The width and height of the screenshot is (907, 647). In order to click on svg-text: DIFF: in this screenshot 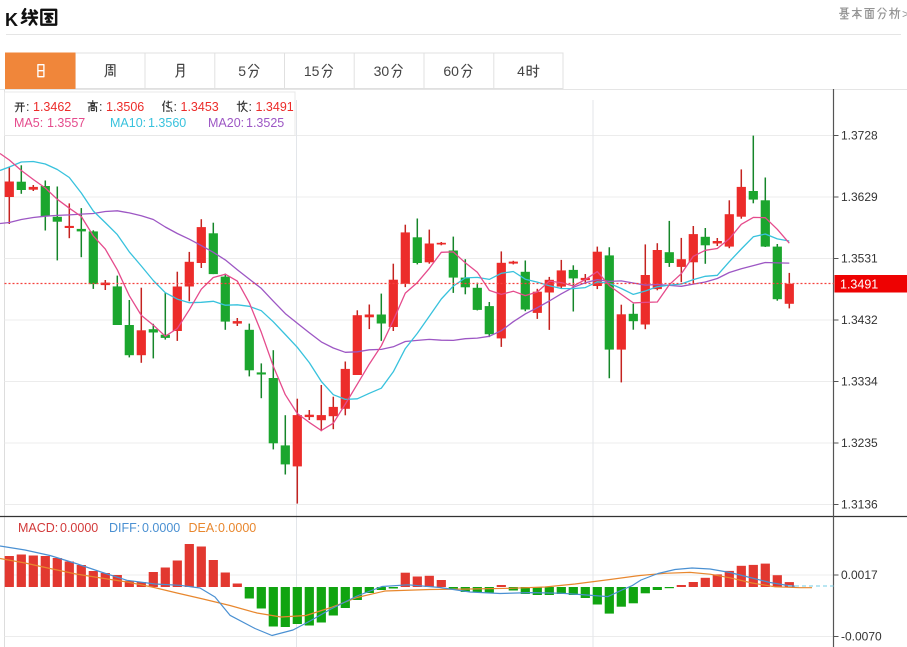, I will do `click(124, 528)`.